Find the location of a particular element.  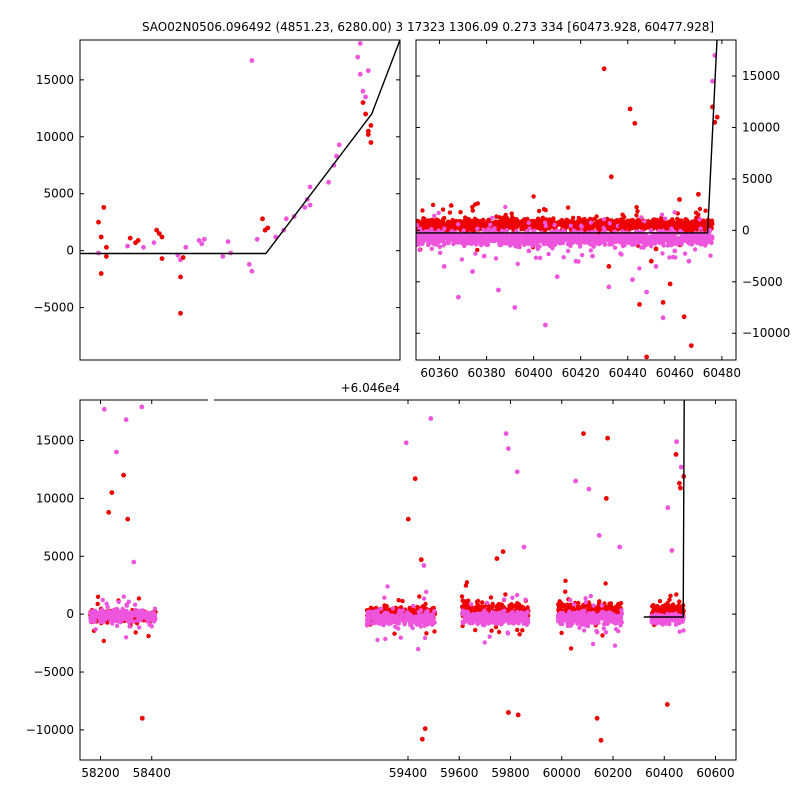

y-tick-label: 15000 is located at coordinates (761, 76).